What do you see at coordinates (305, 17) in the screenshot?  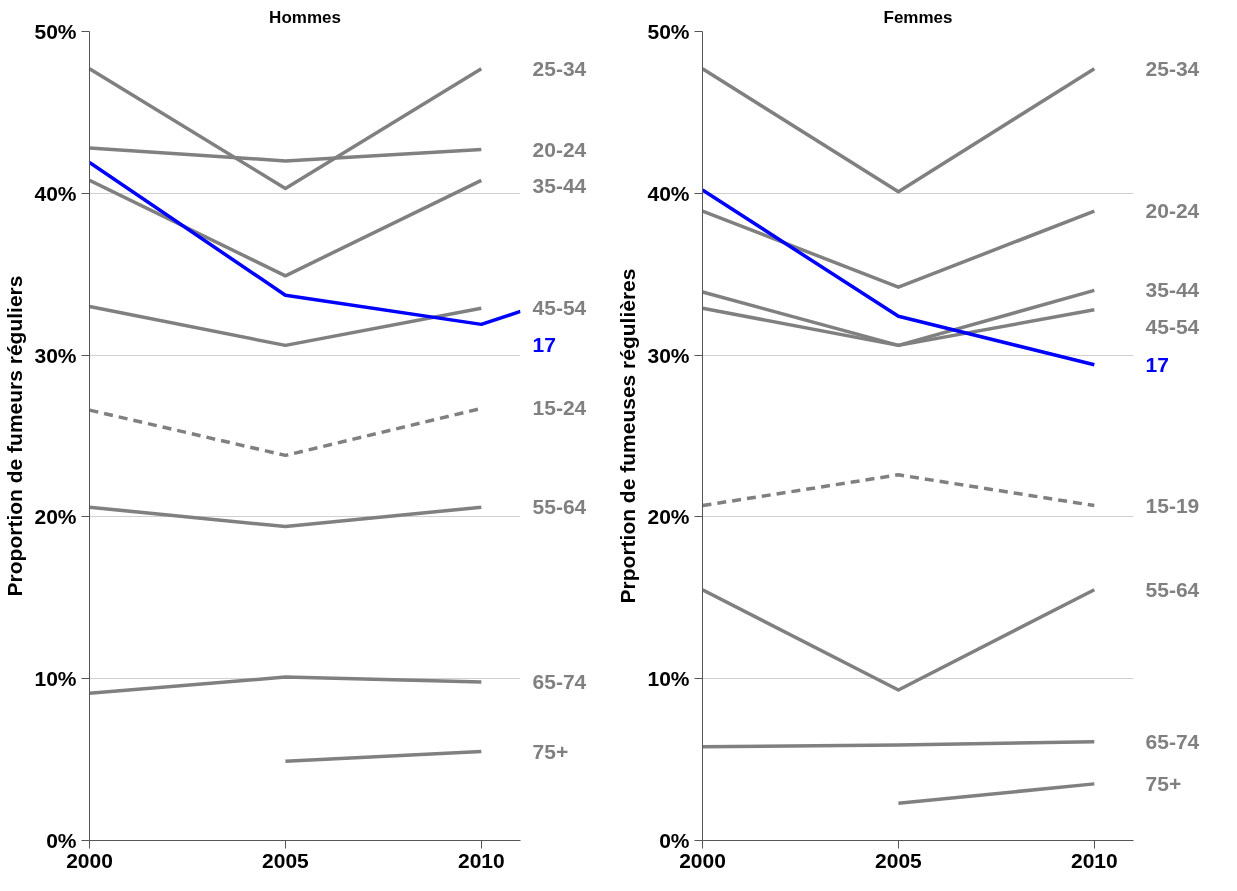 I see `chart-title: Hommes` at bounding box center [305, 17].